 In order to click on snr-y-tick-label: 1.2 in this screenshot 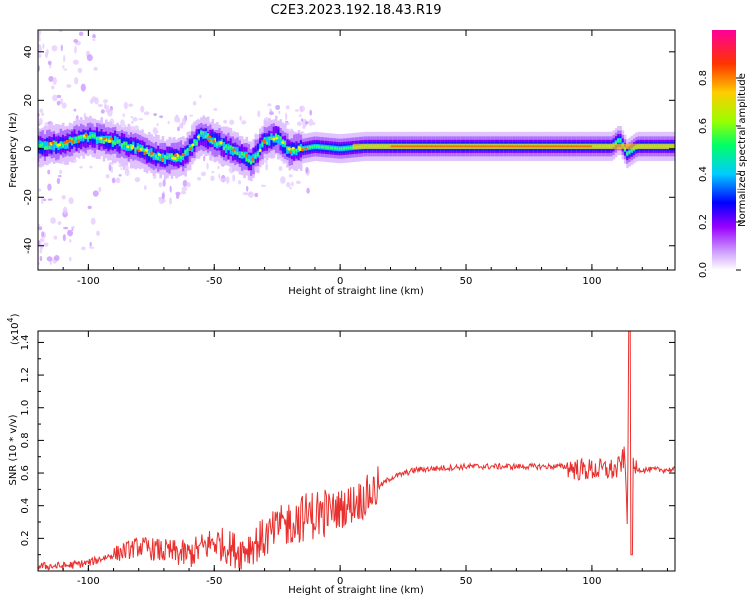, I will do `click(25, 375)`.